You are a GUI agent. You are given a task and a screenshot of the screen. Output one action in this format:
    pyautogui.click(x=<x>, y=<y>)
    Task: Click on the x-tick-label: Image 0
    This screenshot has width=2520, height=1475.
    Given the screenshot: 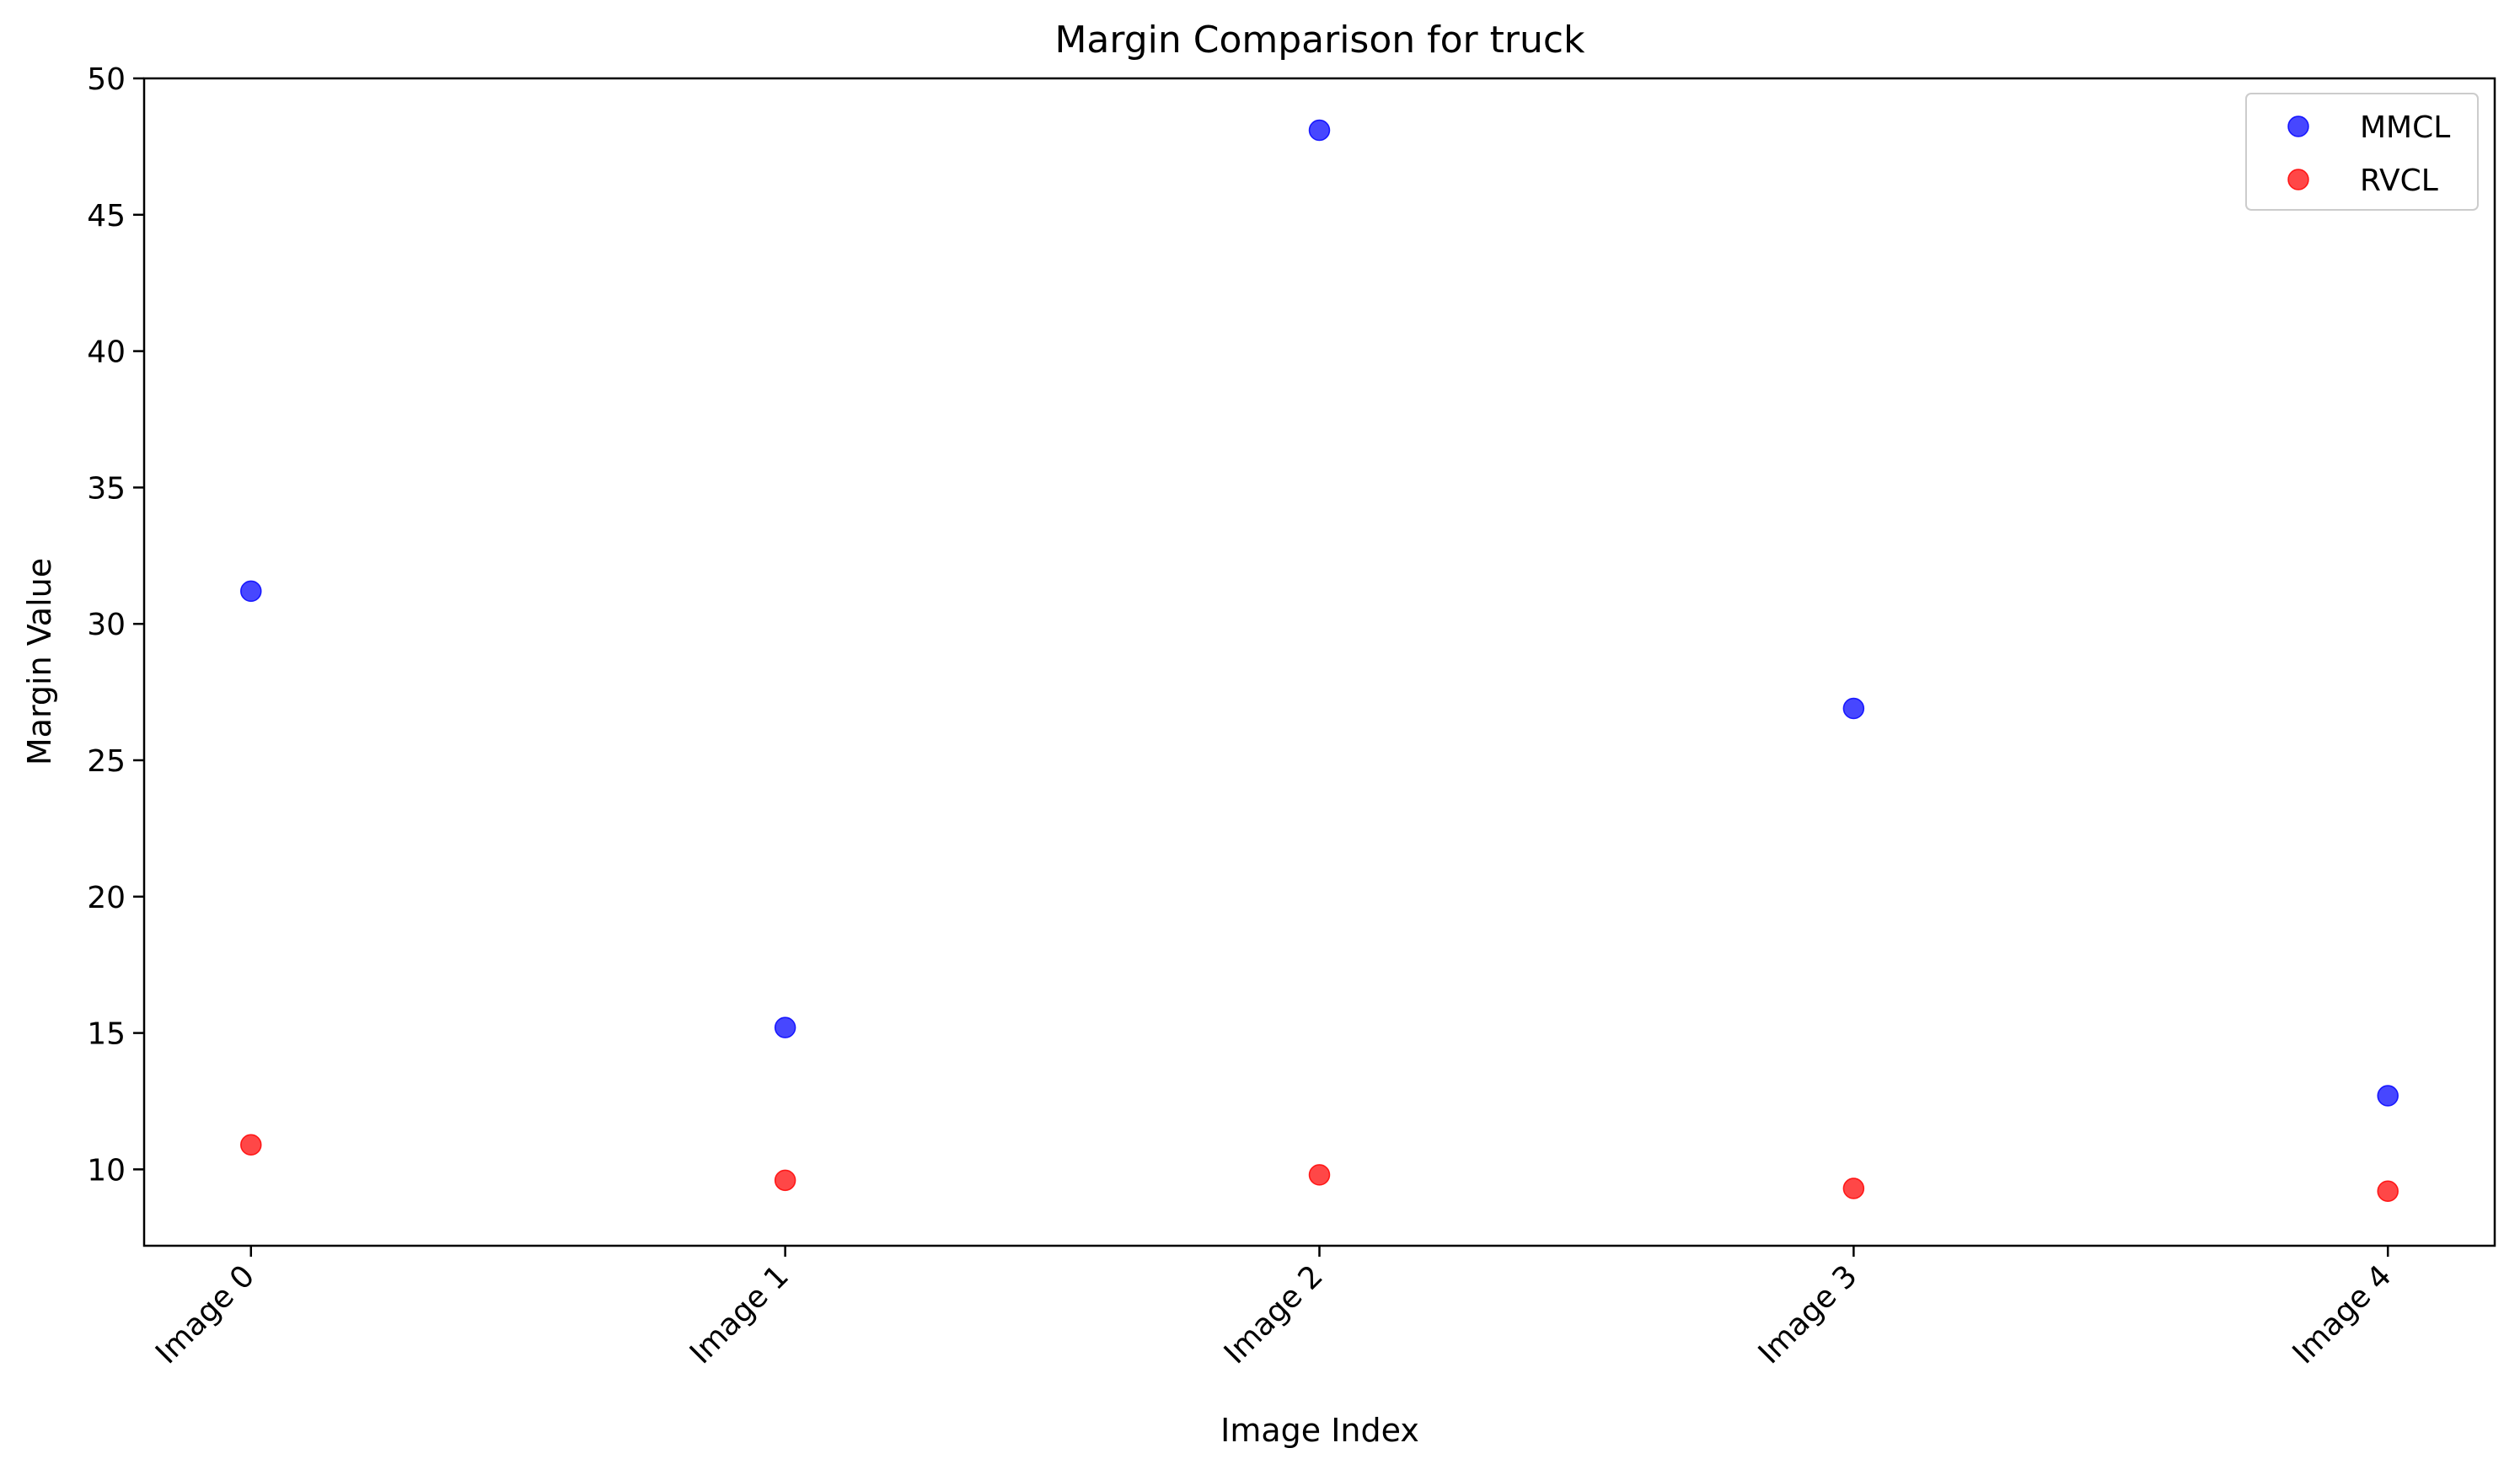 What is the action you would take?
    pyautogui.click(x=205, y=1314)
    